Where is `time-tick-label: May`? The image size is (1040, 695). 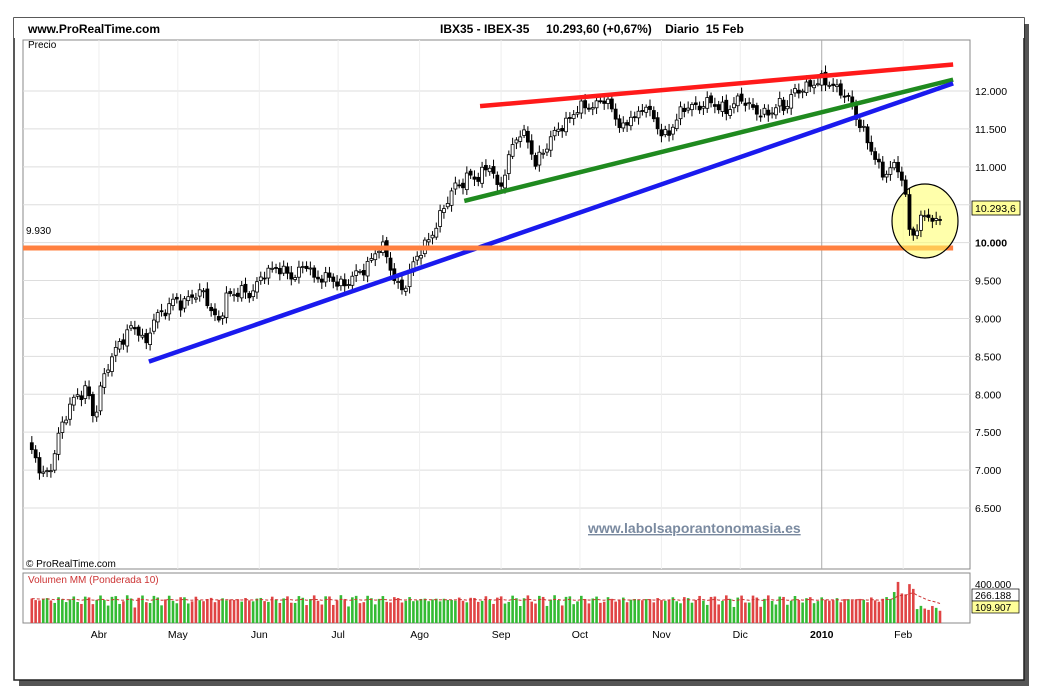
time-tick-label: May is located at coordinates (178, 635).